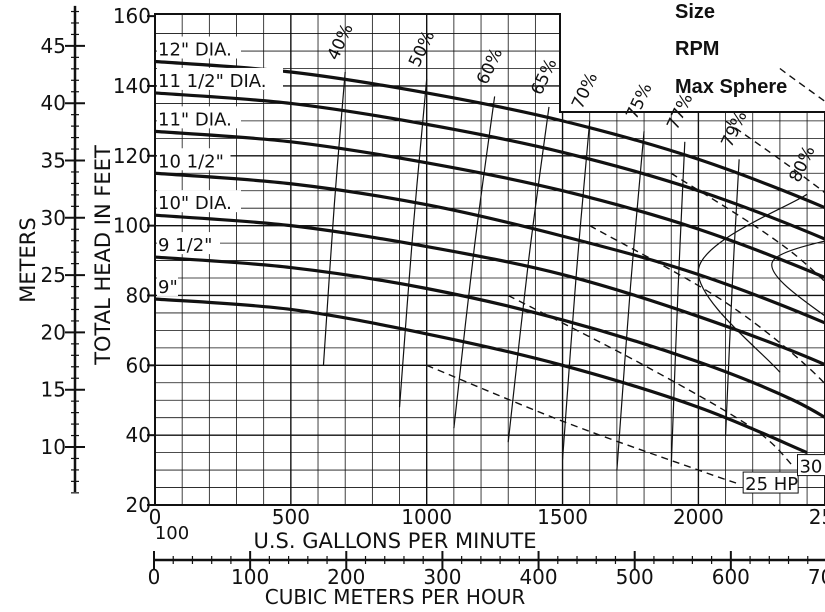  What do you see at coordinates (291, 517) in the screenshot?
I see `x-tick-label: 500` at bounding box center [291, 517].